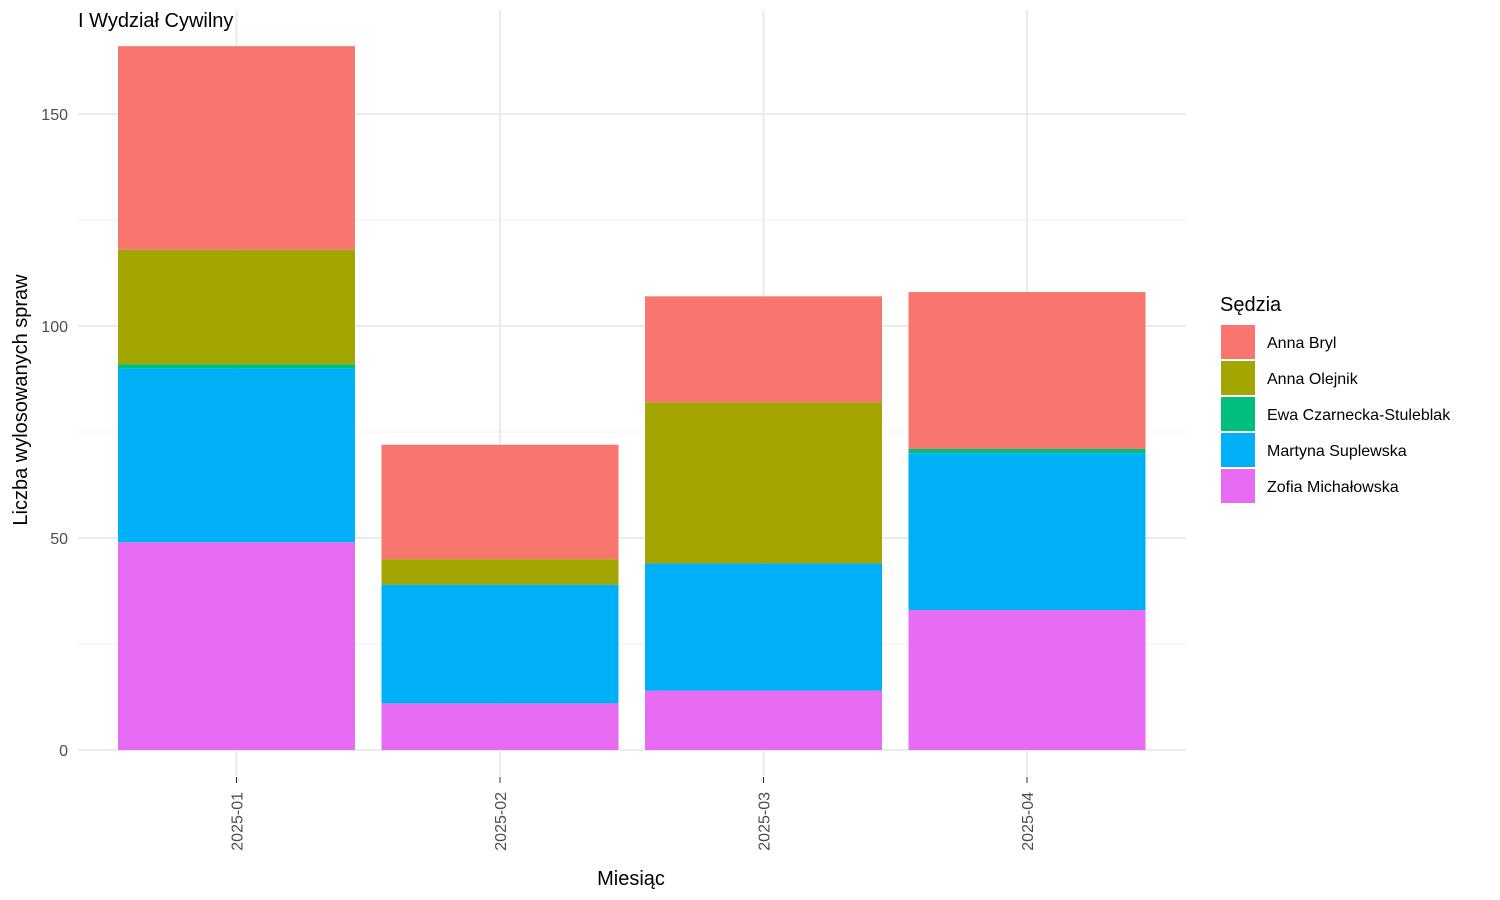 Image resolution: width=1500 pixels, height=900 pixels. I want to click on bar-segment-2025-01-anna-olejnik, so click(236, 307).